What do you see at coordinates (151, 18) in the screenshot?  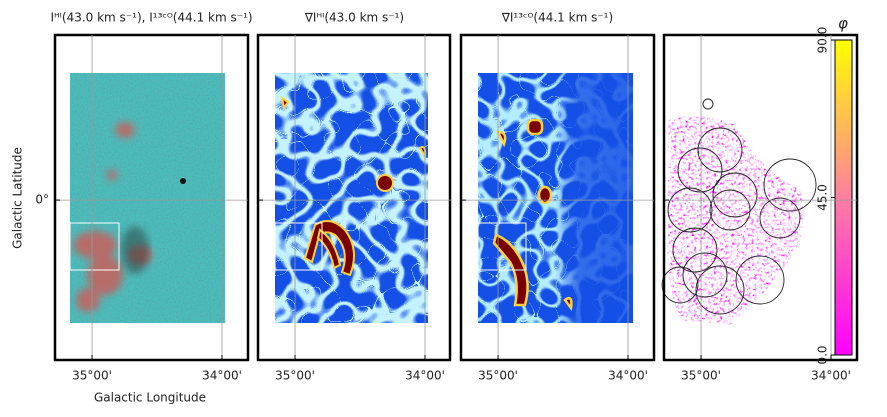 I see `panel-title: Iᴴᴵ(43.0 km s⁻¹), I¹³ᶜᴼ(44.1 km s⁻¹)` at bounding box center [151, 18].